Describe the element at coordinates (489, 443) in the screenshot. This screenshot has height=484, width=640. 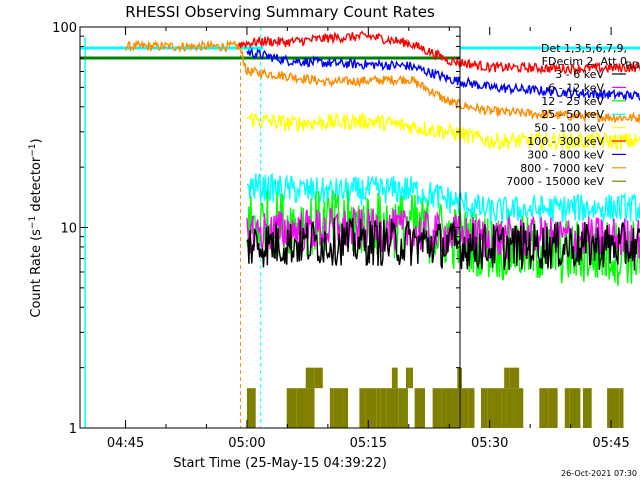
I see `x-tick-label: 05:30` at that location.